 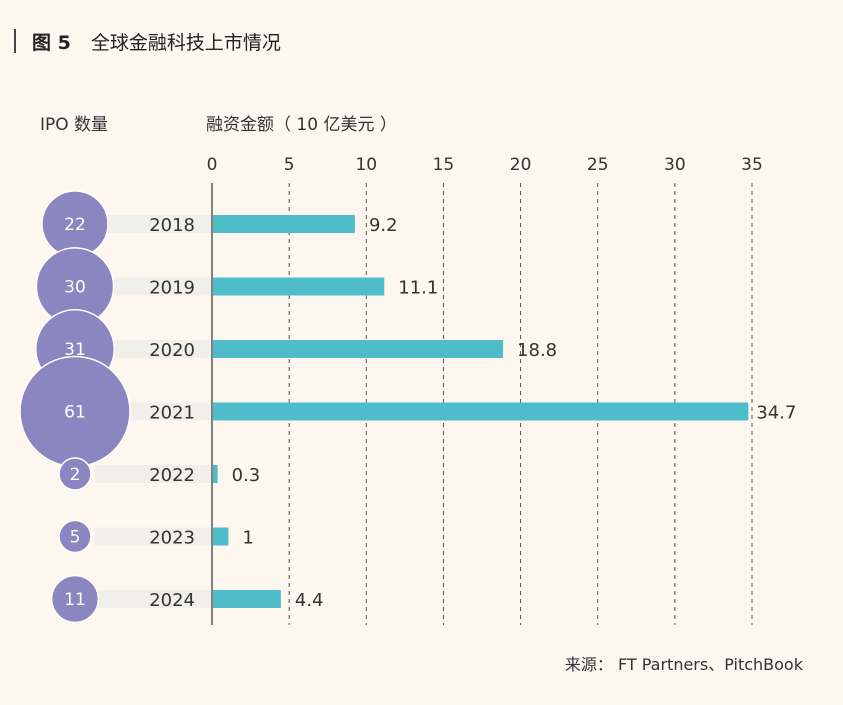 What do you see at coordinates (172, 288) in the screenshot?
I see `year-label-2019: 2019` at bounding box center [172, 288].